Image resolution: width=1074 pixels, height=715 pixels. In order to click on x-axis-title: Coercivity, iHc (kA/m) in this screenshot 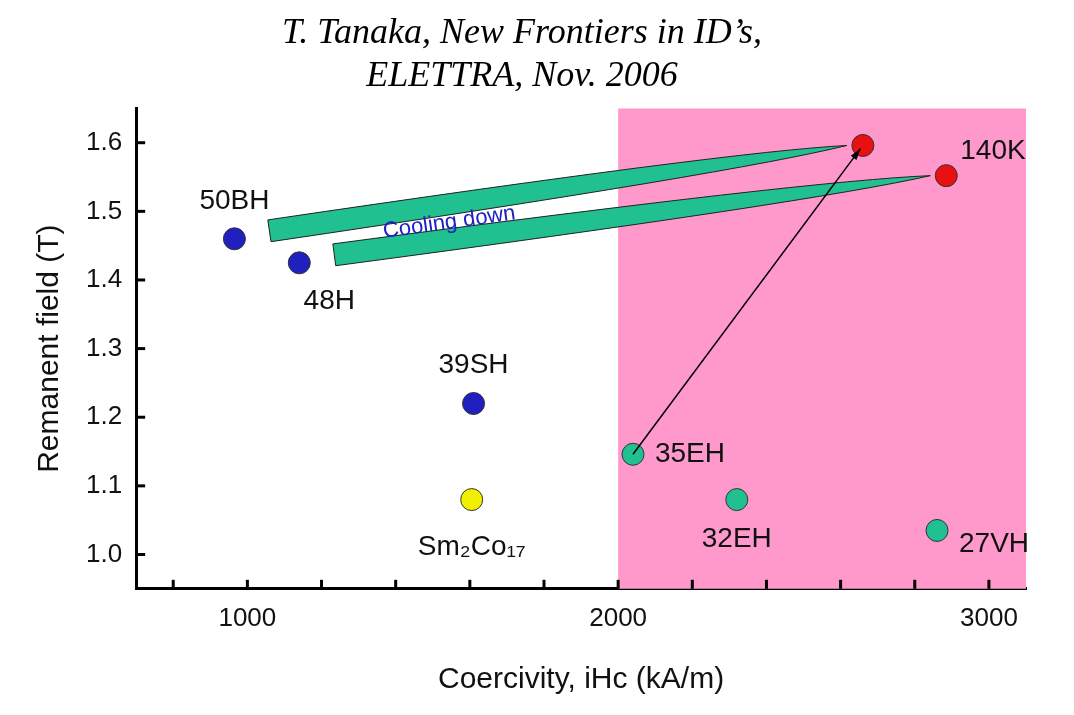, I will do `click(581, 678)`.